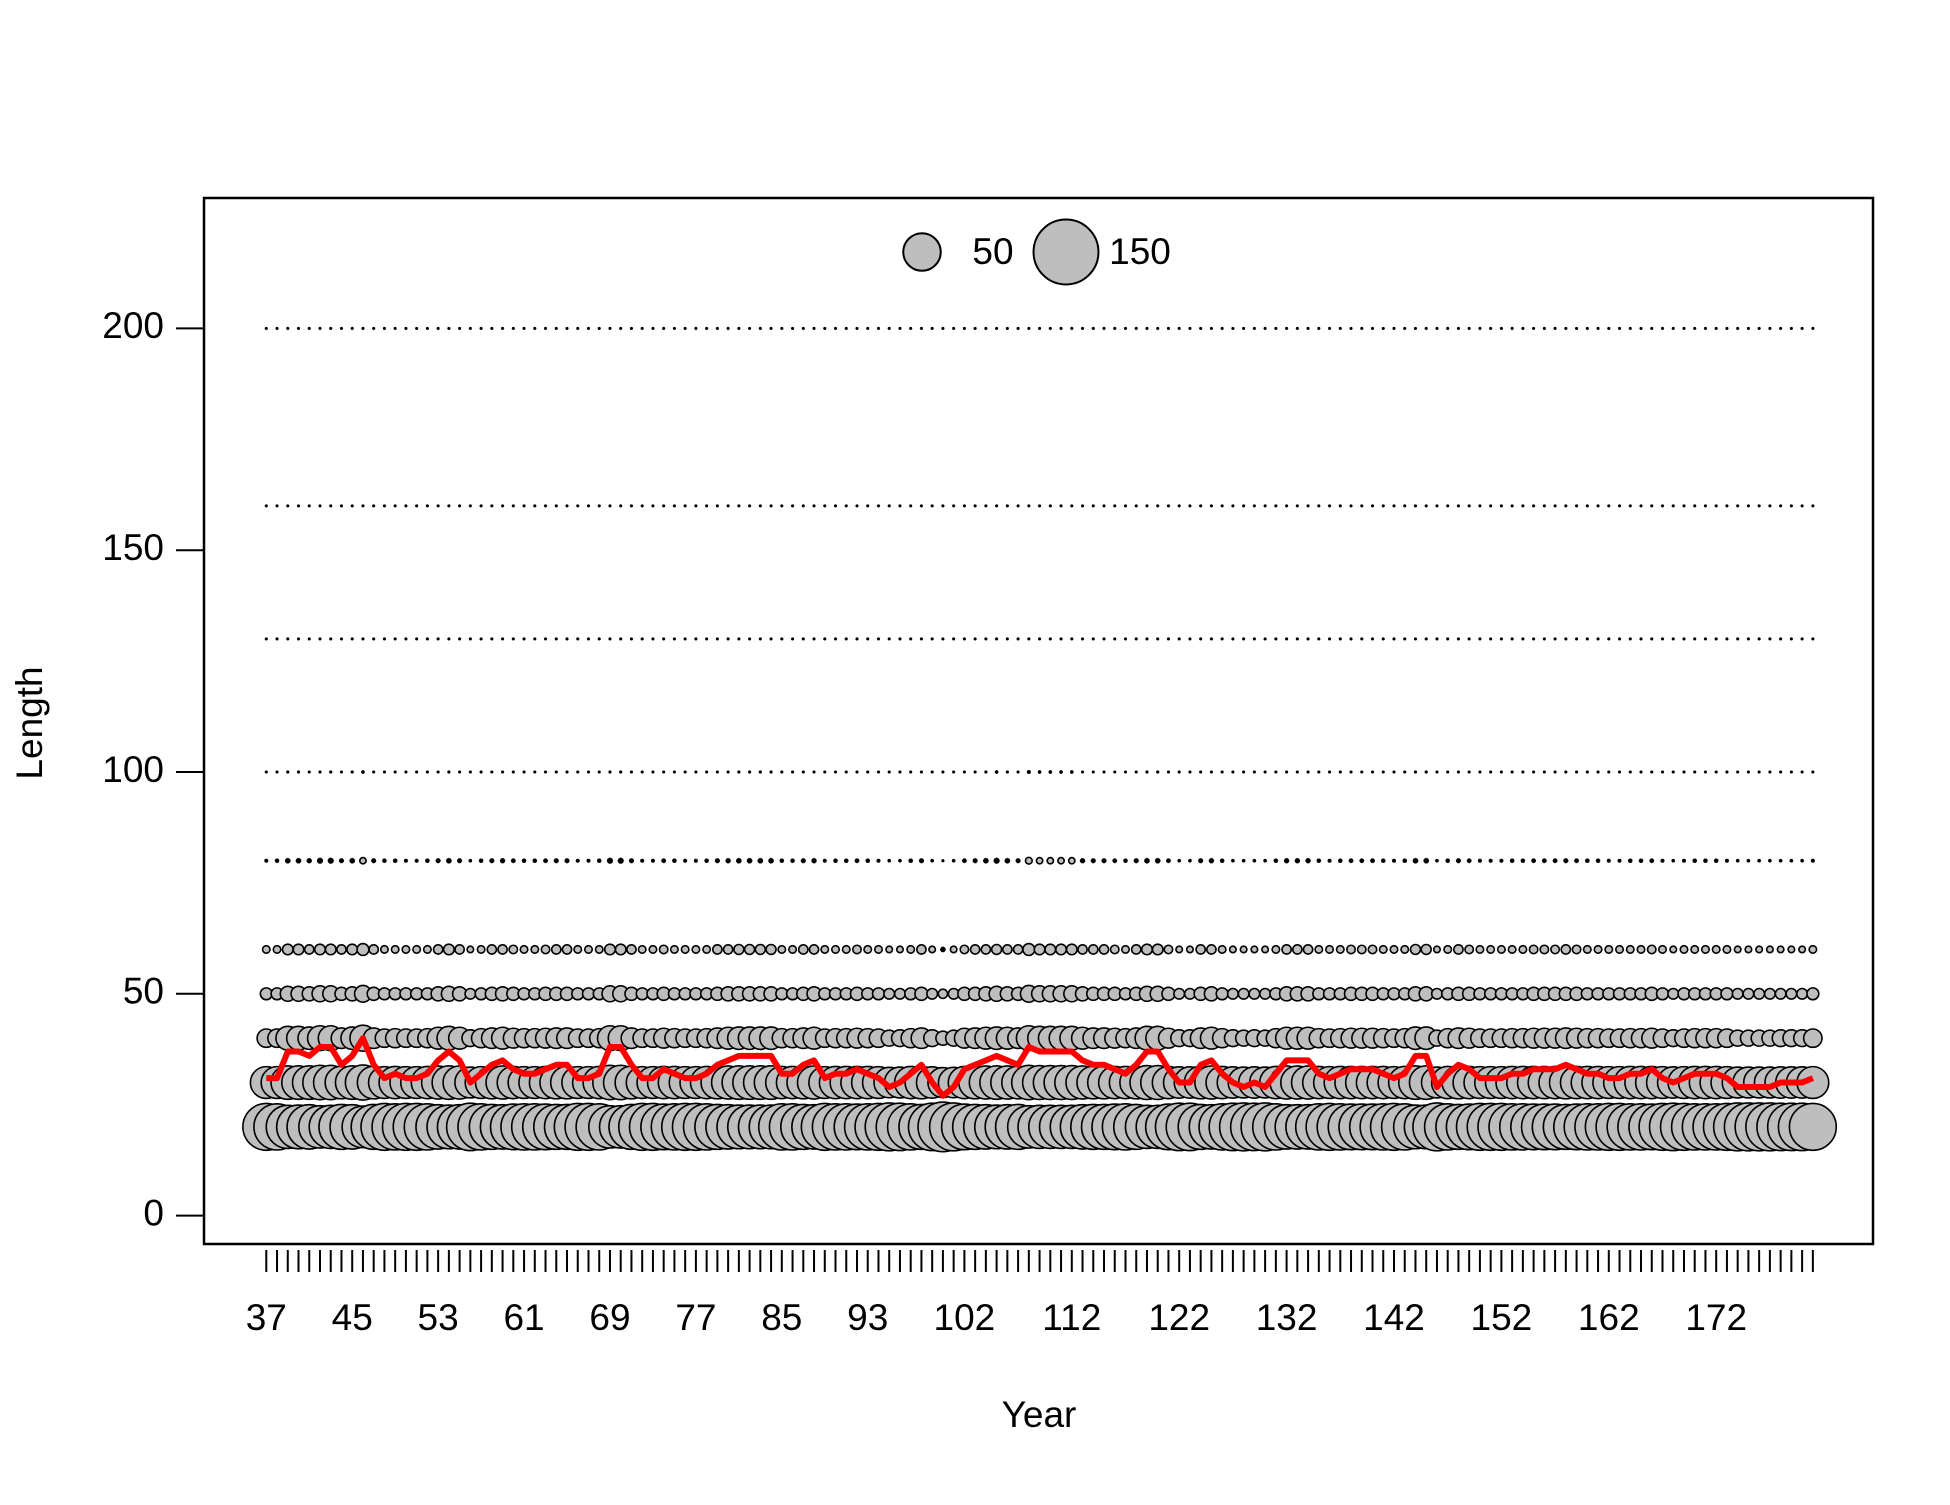 The image size is (1950, 1505). What do you see at coordinates (143, 991) in the screenshot?
I see `y-tick-label: 50` at bounding box center [143, 991].